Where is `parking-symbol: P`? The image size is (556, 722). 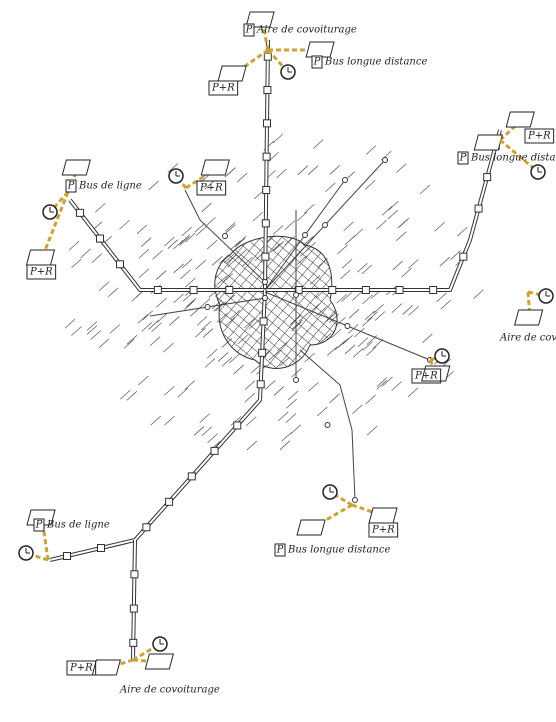 parking-symbol: P is located at coordinates (317, 62).